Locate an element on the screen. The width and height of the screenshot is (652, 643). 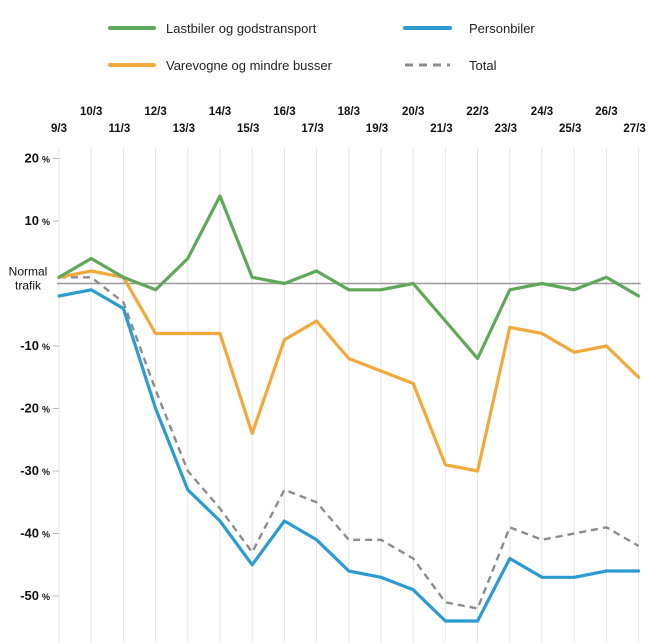
x-tick-label-20-3: 20/3 is located at coordinates (413, 112).